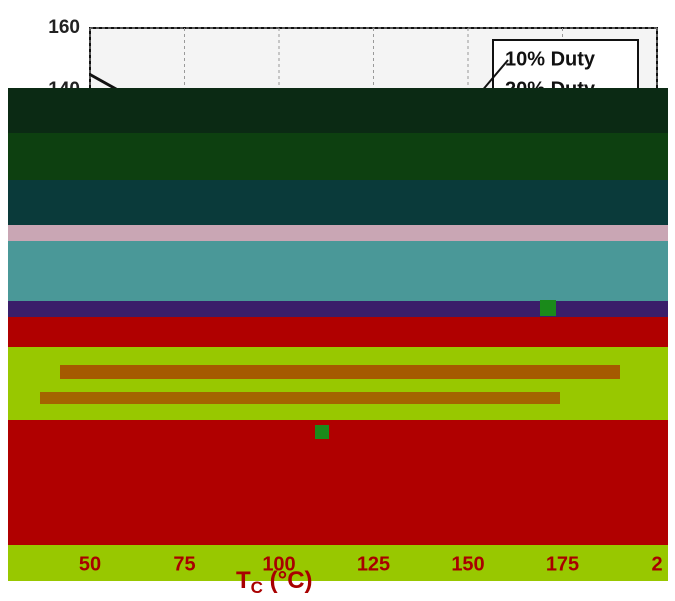  What do you see at coordinates (562, 564) in the screenshot?
I see `x-tick-label: 175` at bounding box center [562, 564].